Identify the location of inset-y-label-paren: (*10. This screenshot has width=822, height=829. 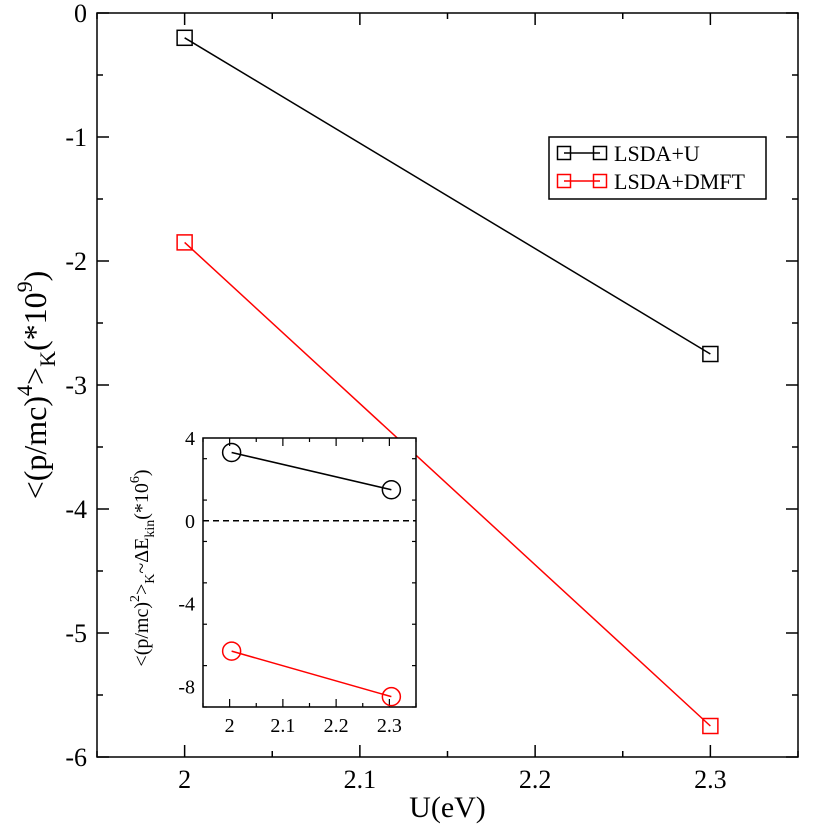
(142, 501).